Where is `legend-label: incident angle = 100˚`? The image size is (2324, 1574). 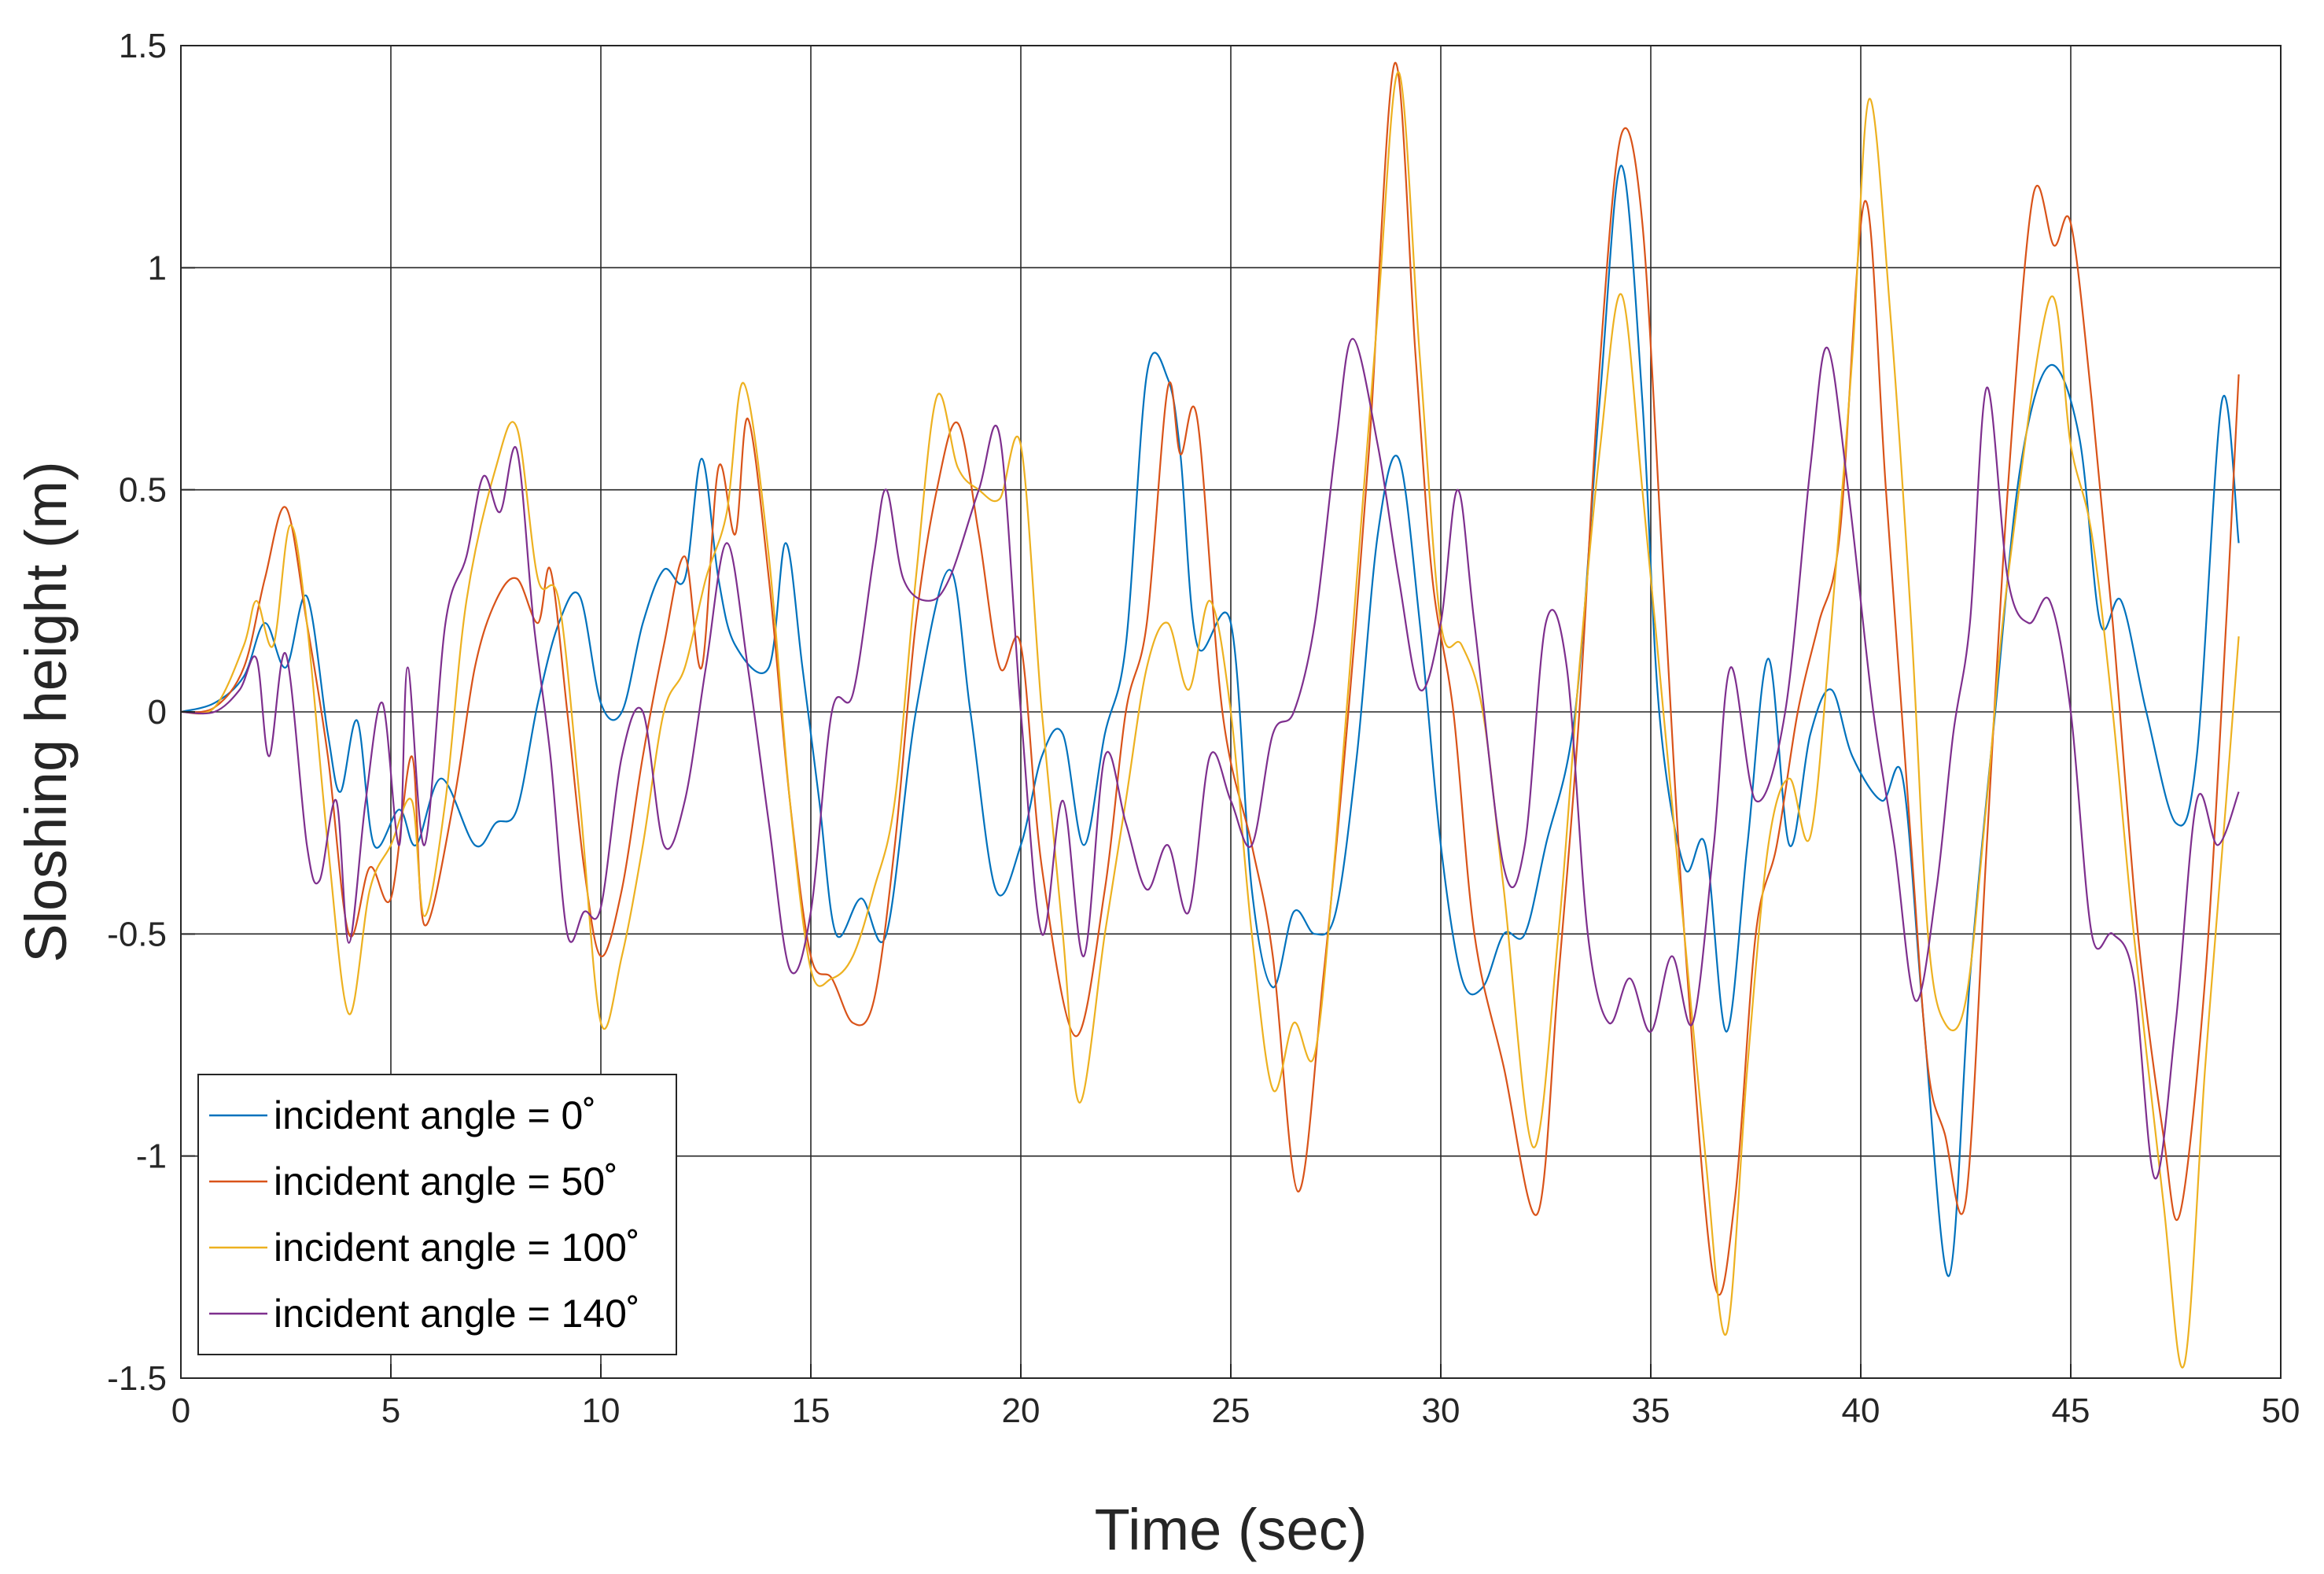 legend-label: incident angle = 100˚ is located at coordinates (457, 1248).